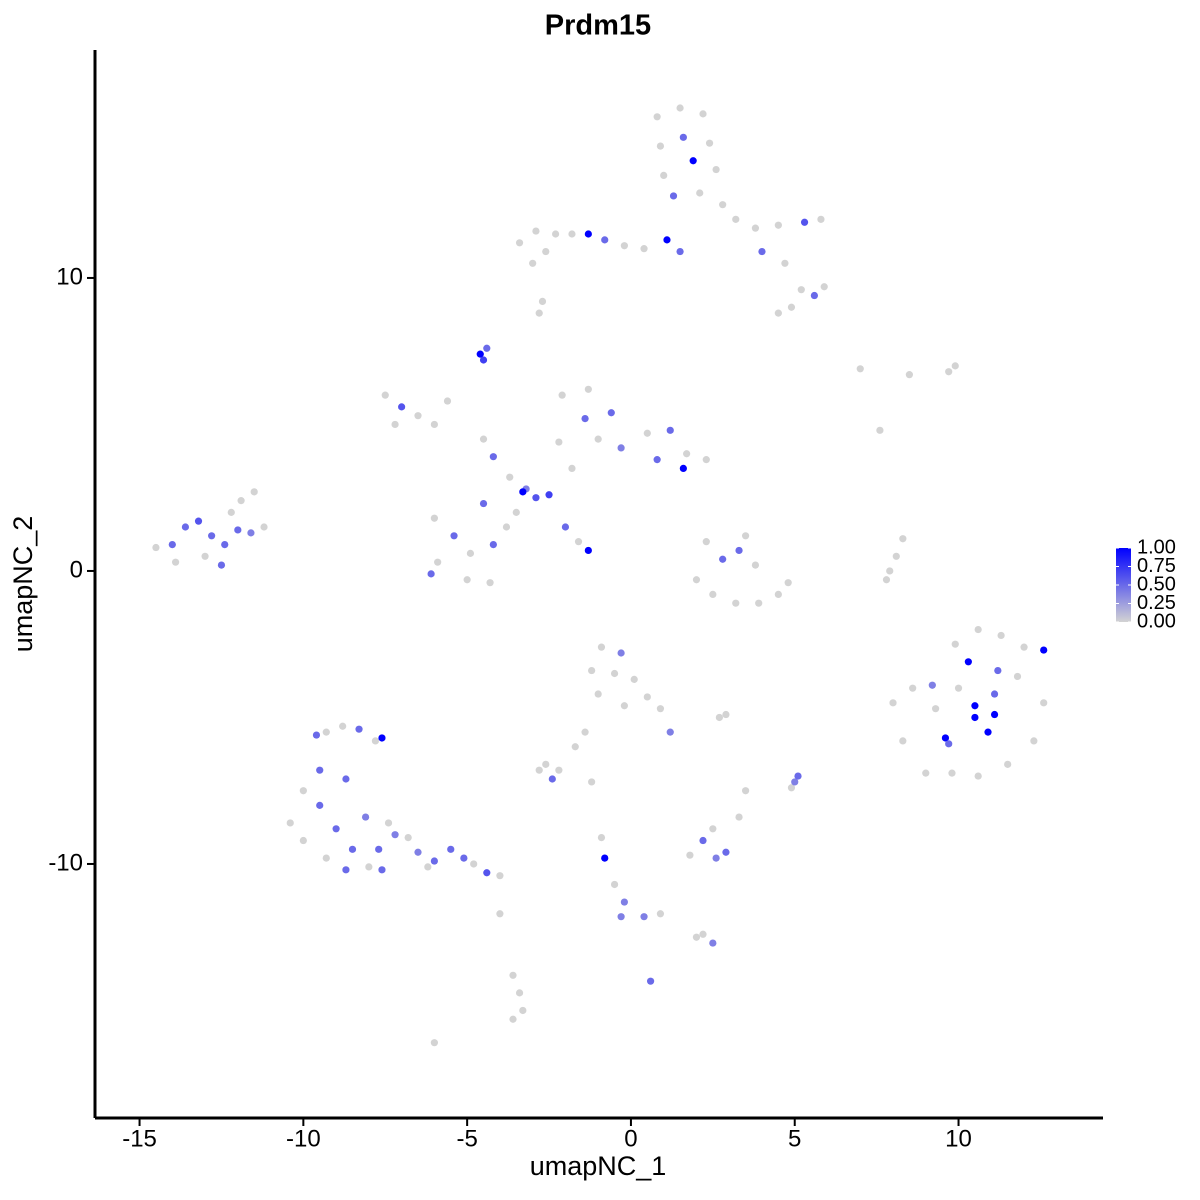 The height and width of the screenshot is (1200, 1200). I want to click on y-tick-label: -10, so click(65, 862).